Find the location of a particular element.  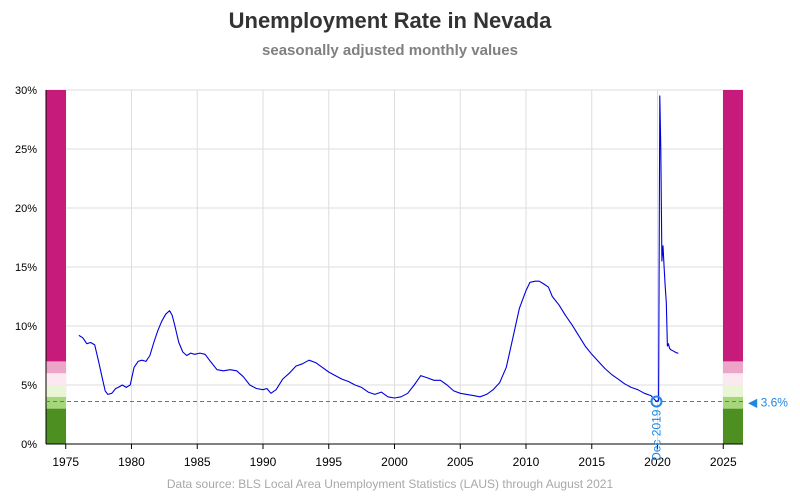

y-tick-label: 15% is located at coordinates (26, 268).